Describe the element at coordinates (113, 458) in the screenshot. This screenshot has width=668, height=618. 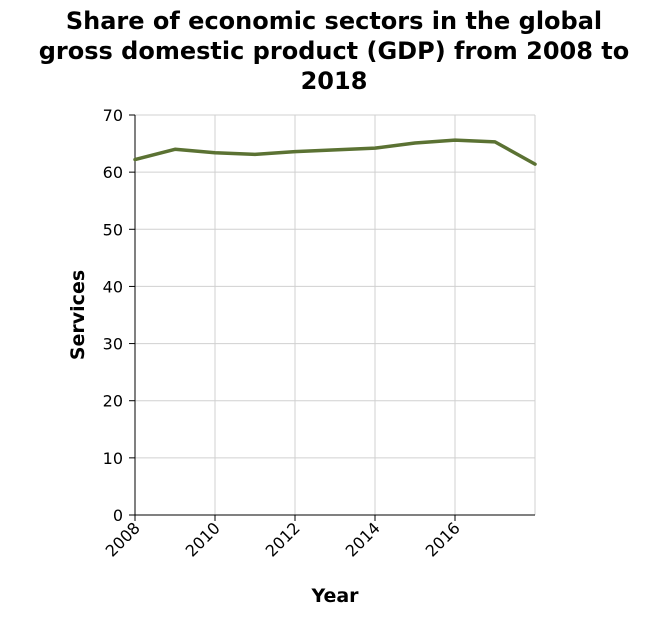
I see `y-tick-label: 10` at that location.